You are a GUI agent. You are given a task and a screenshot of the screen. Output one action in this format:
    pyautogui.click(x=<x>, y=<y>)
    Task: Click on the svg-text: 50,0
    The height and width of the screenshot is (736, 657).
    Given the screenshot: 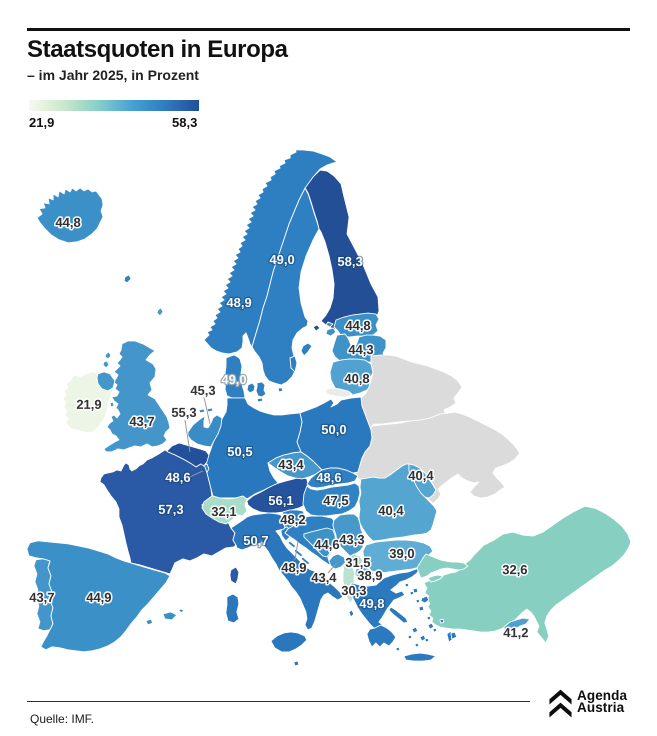 What is the action you would take?
    pyautogui.click(x=333, y=429)
    